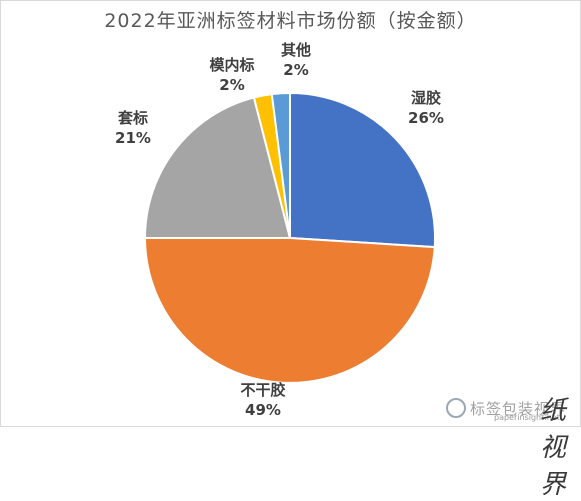 Image resolution: width=581 pixels, height=501 pixels. What do you see at coordinates (263, 400) in the screenshot?
I see `slice-label-1: 不干胶 49%` at bounding box center [263, 400].